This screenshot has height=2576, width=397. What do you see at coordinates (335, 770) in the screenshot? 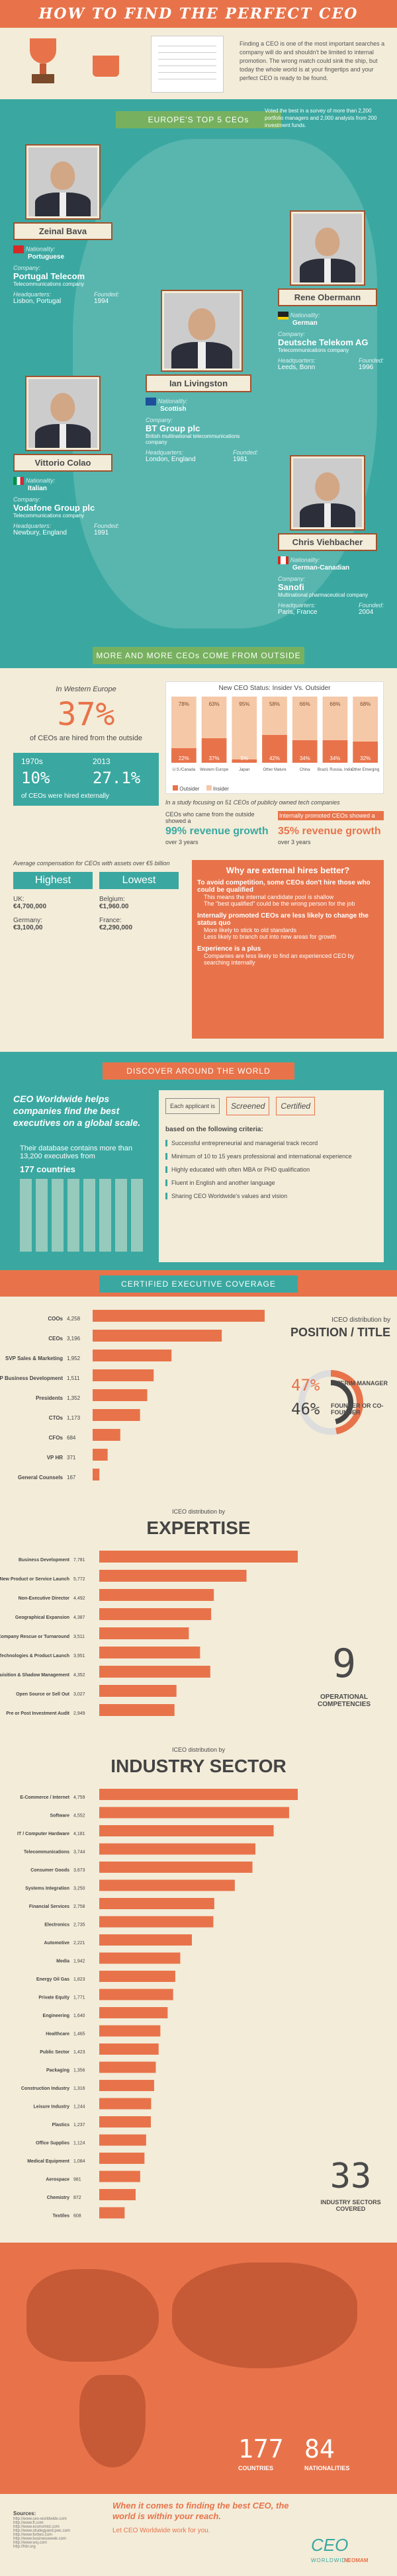
I see `category-label: Brazil, Russia, India` at bounding box center [335, 770].